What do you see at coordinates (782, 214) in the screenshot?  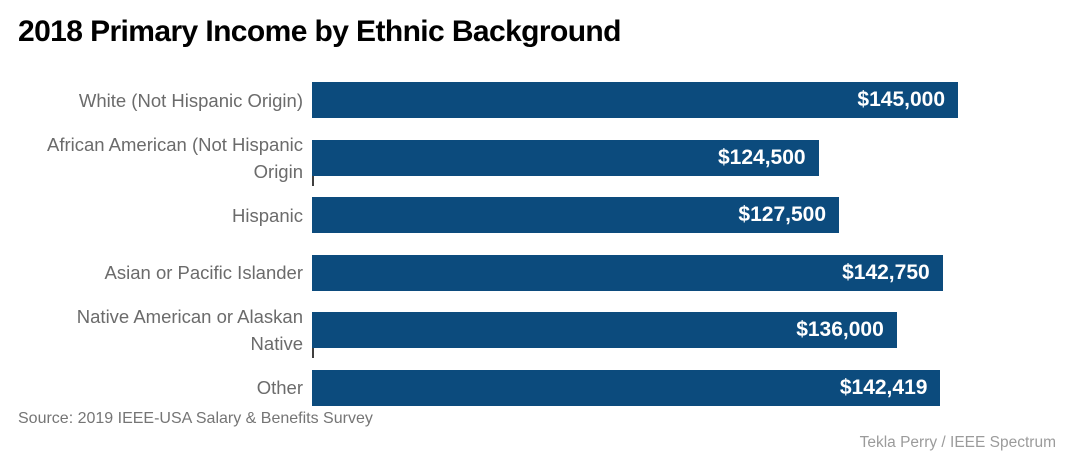 I see `value-label: $127,500` at bounding box center [782, 214].